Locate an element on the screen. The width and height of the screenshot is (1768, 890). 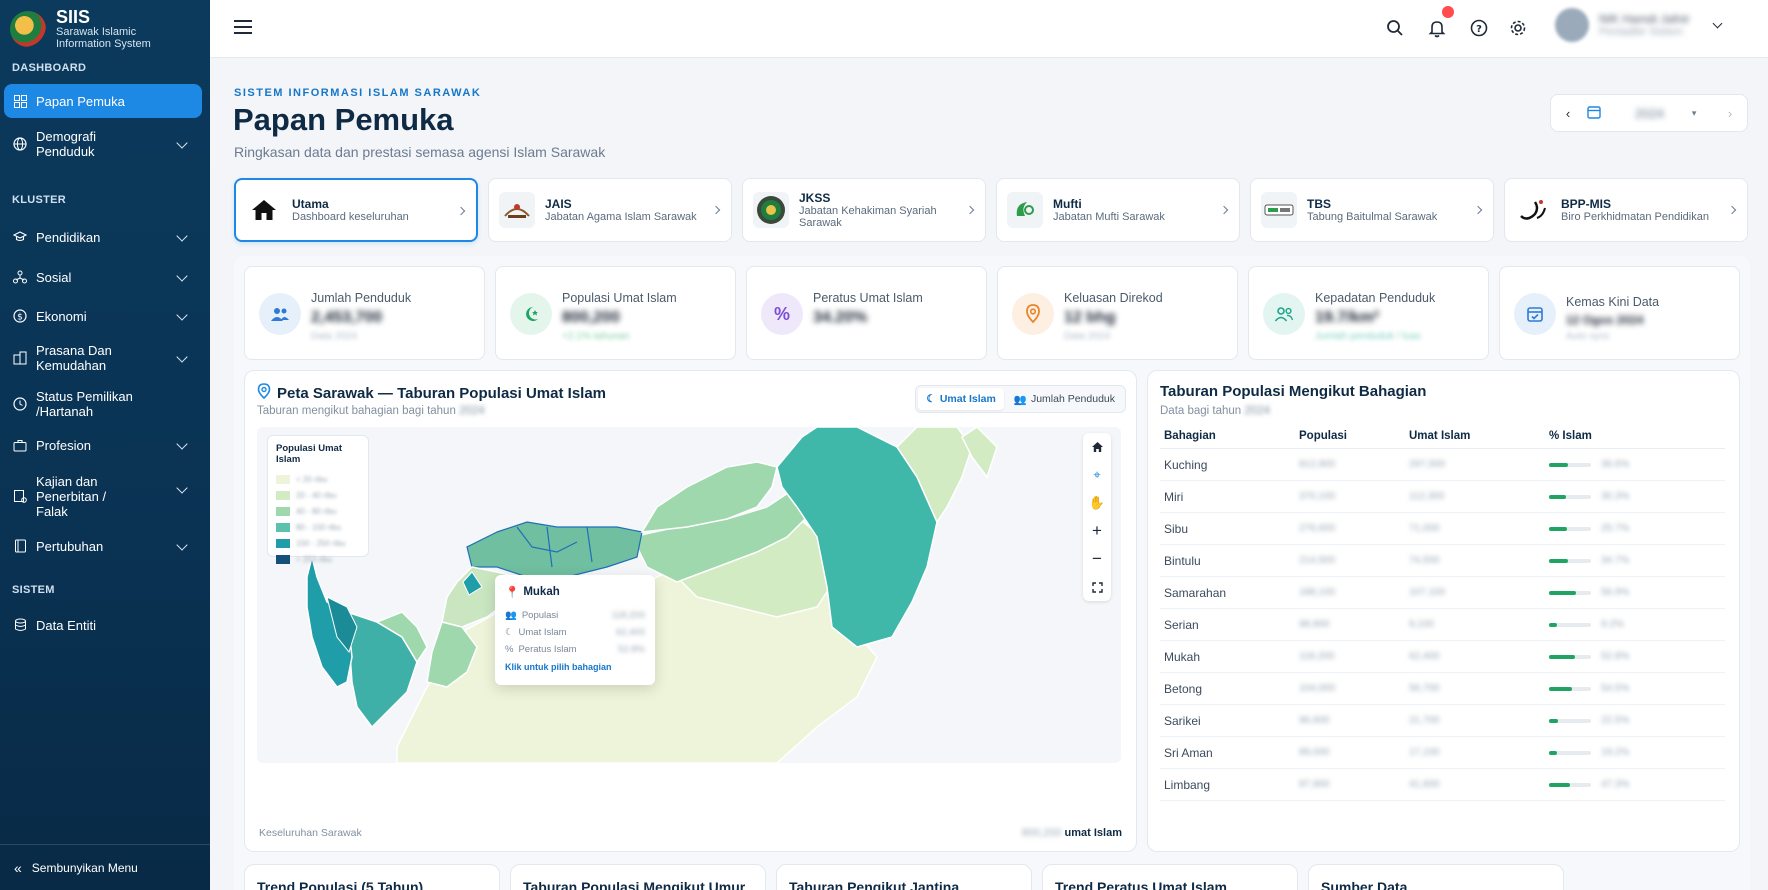
column-header: % Islam is located at coordinates (1570, 435).